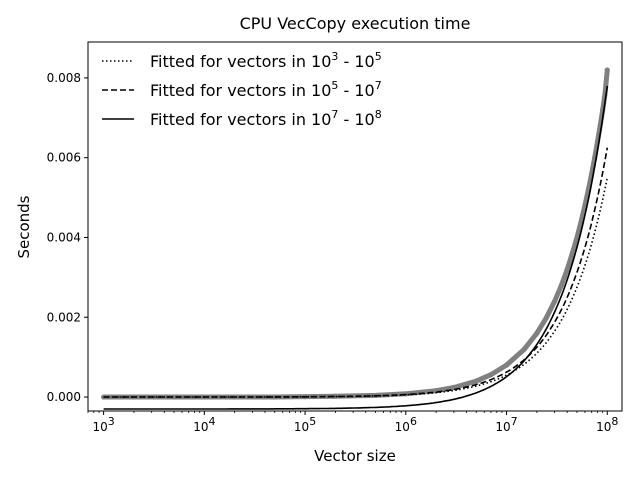  Describe the element at coordinates (355, 456) in the screenshot. I see `x-axis-label: Vector size` at that location.